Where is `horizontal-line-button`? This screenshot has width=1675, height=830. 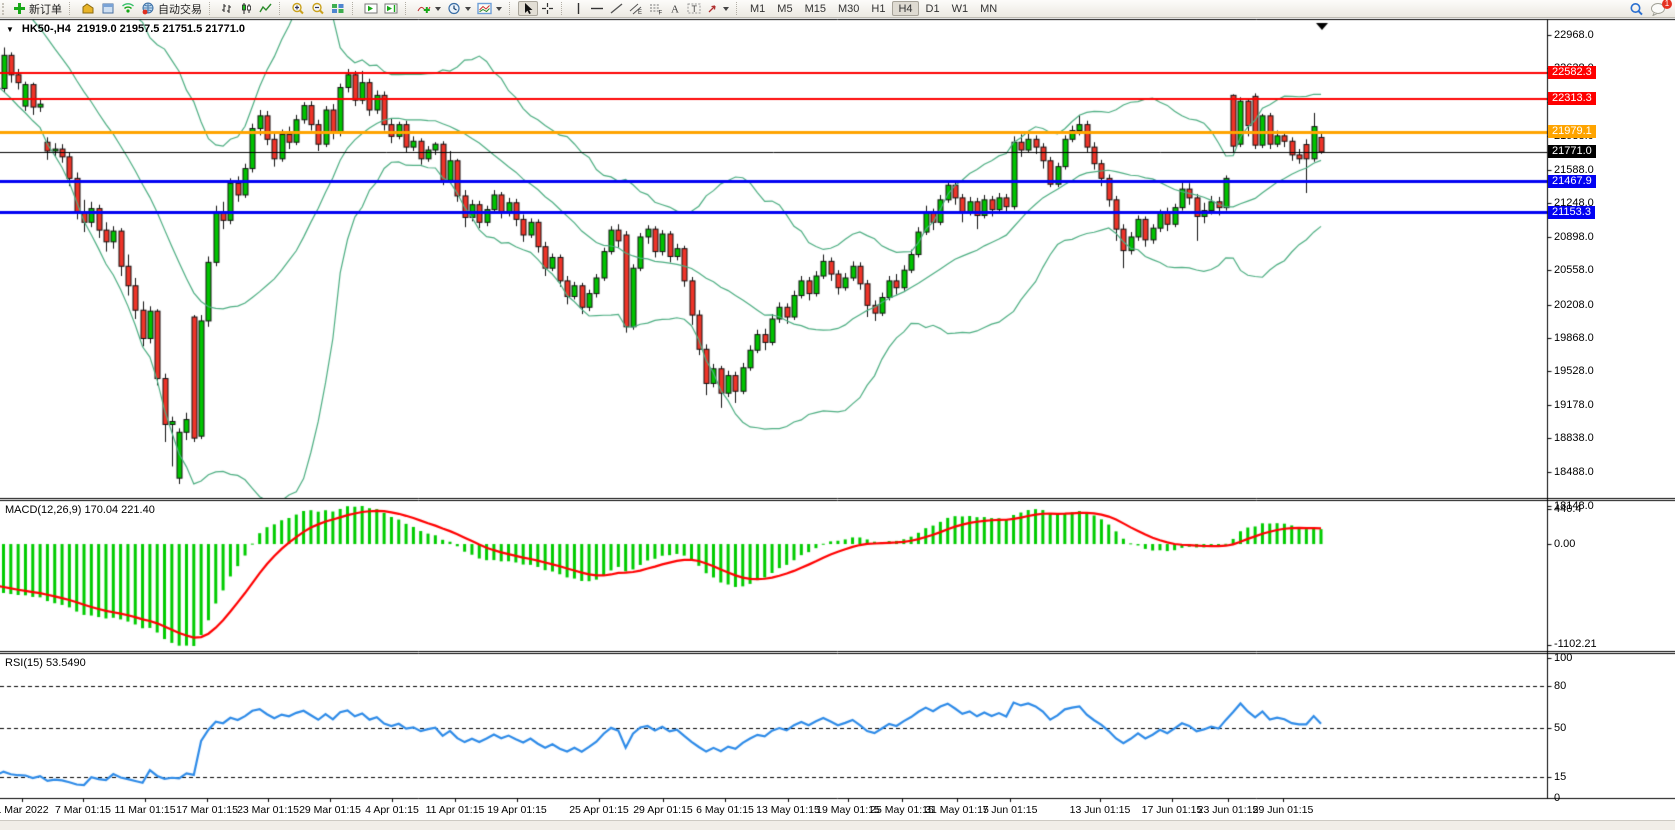
horizontal-line-button is located at coordinates (597, 8).